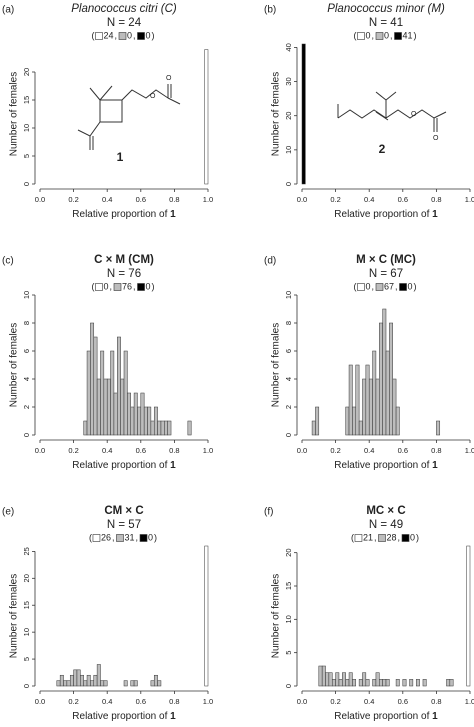 The image size is (474, 727). Describe the element at coordinates (270, 10) in the screenshot. I see `panel-label: (b)` at that location.